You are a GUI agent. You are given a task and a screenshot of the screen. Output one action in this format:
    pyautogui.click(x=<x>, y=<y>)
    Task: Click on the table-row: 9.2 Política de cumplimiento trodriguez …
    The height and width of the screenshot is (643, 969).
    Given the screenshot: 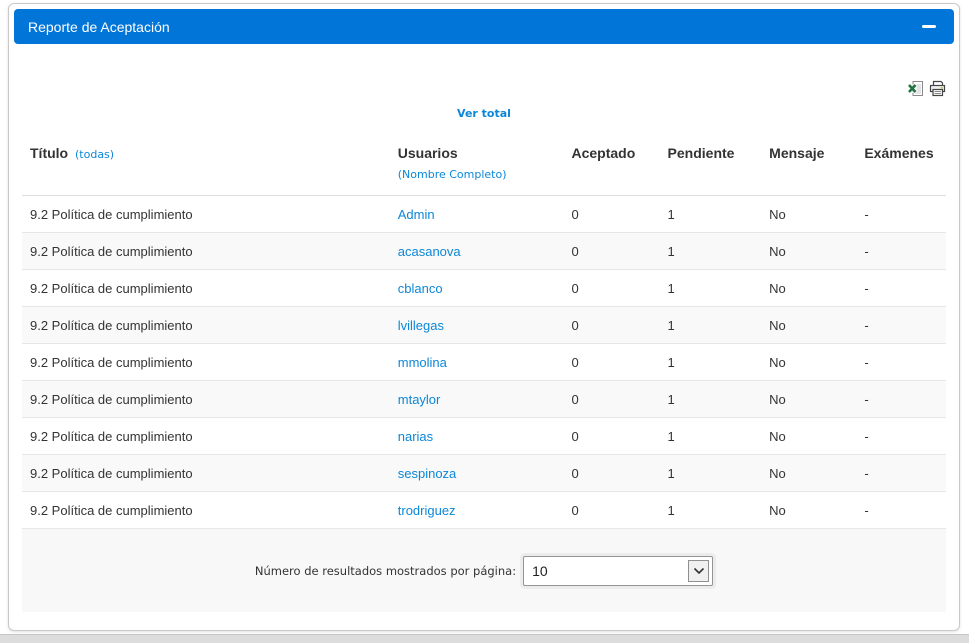 What is the action you would take?
    pyautogui.click(x=484, y=510)
    